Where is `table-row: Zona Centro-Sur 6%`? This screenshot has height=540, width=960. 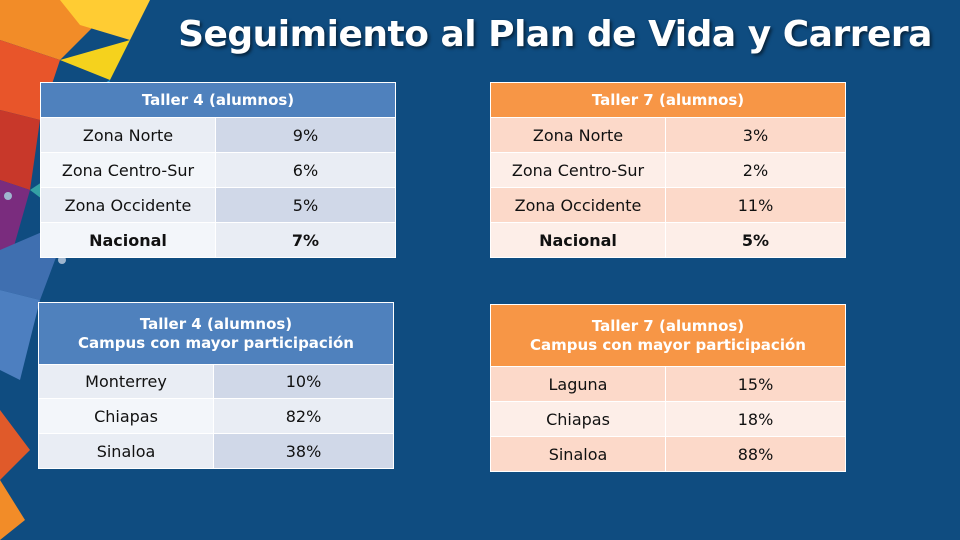
table-row: Zona Centro-Sur 6% is located at coordinates (218, 170).